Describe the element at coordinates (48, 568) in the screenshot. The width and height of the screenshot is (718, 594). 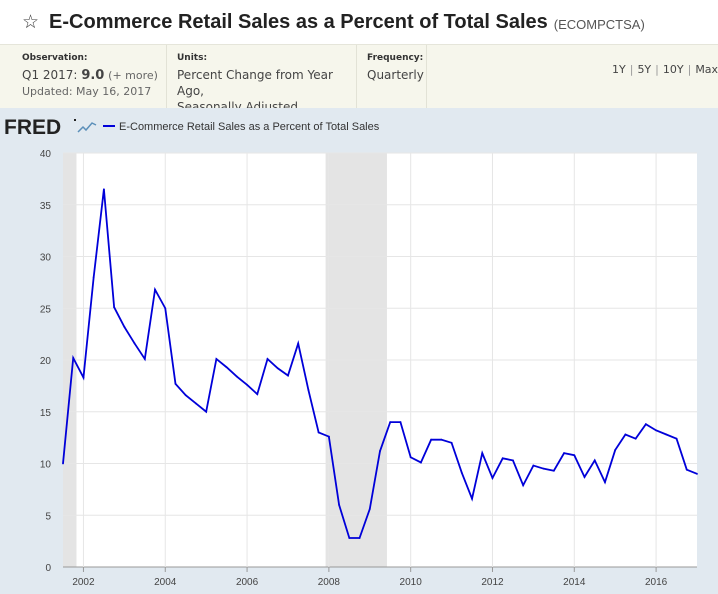
I see `y-tick-label: 0` at that location.